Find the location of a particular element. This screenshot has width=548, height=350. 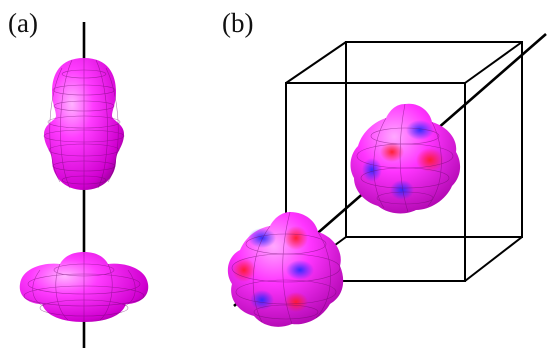

dz2-upper-lobe is located at coordinates (84, 124).